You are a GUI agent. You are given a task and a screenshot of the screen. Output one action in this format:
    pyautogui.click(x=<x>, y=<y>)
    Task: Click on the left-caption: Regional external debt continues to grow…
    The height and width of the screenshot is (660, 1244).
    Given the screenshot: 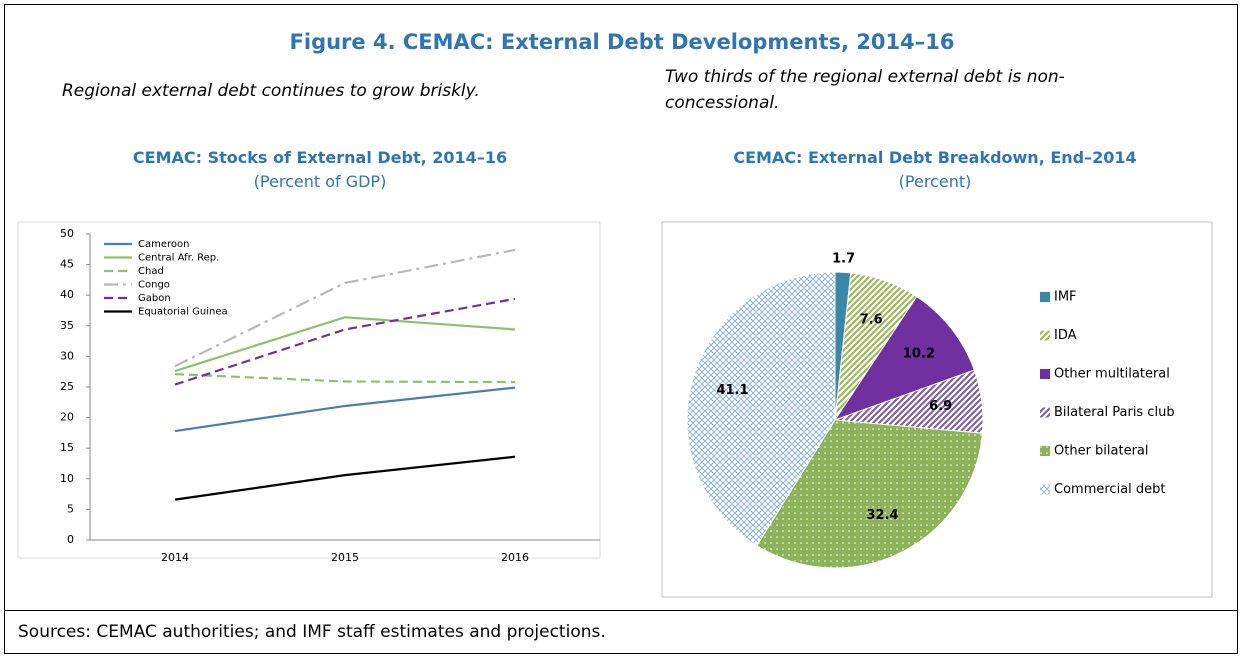 What is the action you would take?
    pyautogui.click(x=271, y=91)
    